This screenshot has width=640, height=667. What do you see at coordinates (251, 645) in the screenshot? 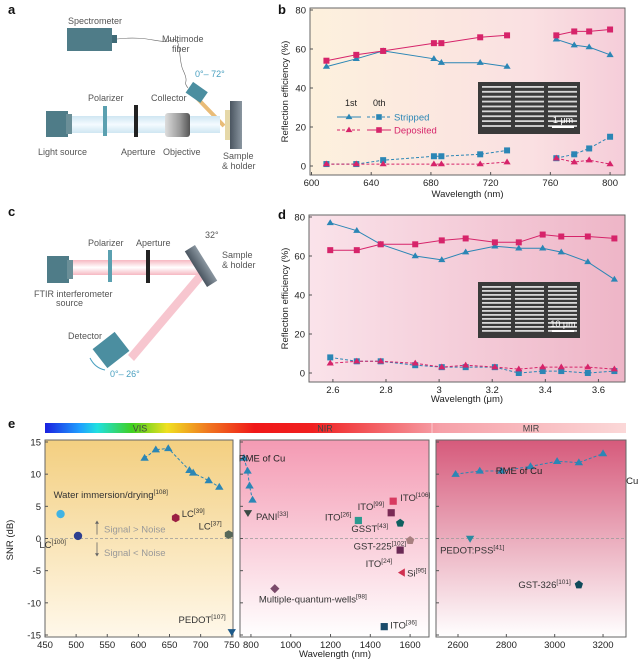
I see `x-tick-label: 800` at bounding box center [251, 645].